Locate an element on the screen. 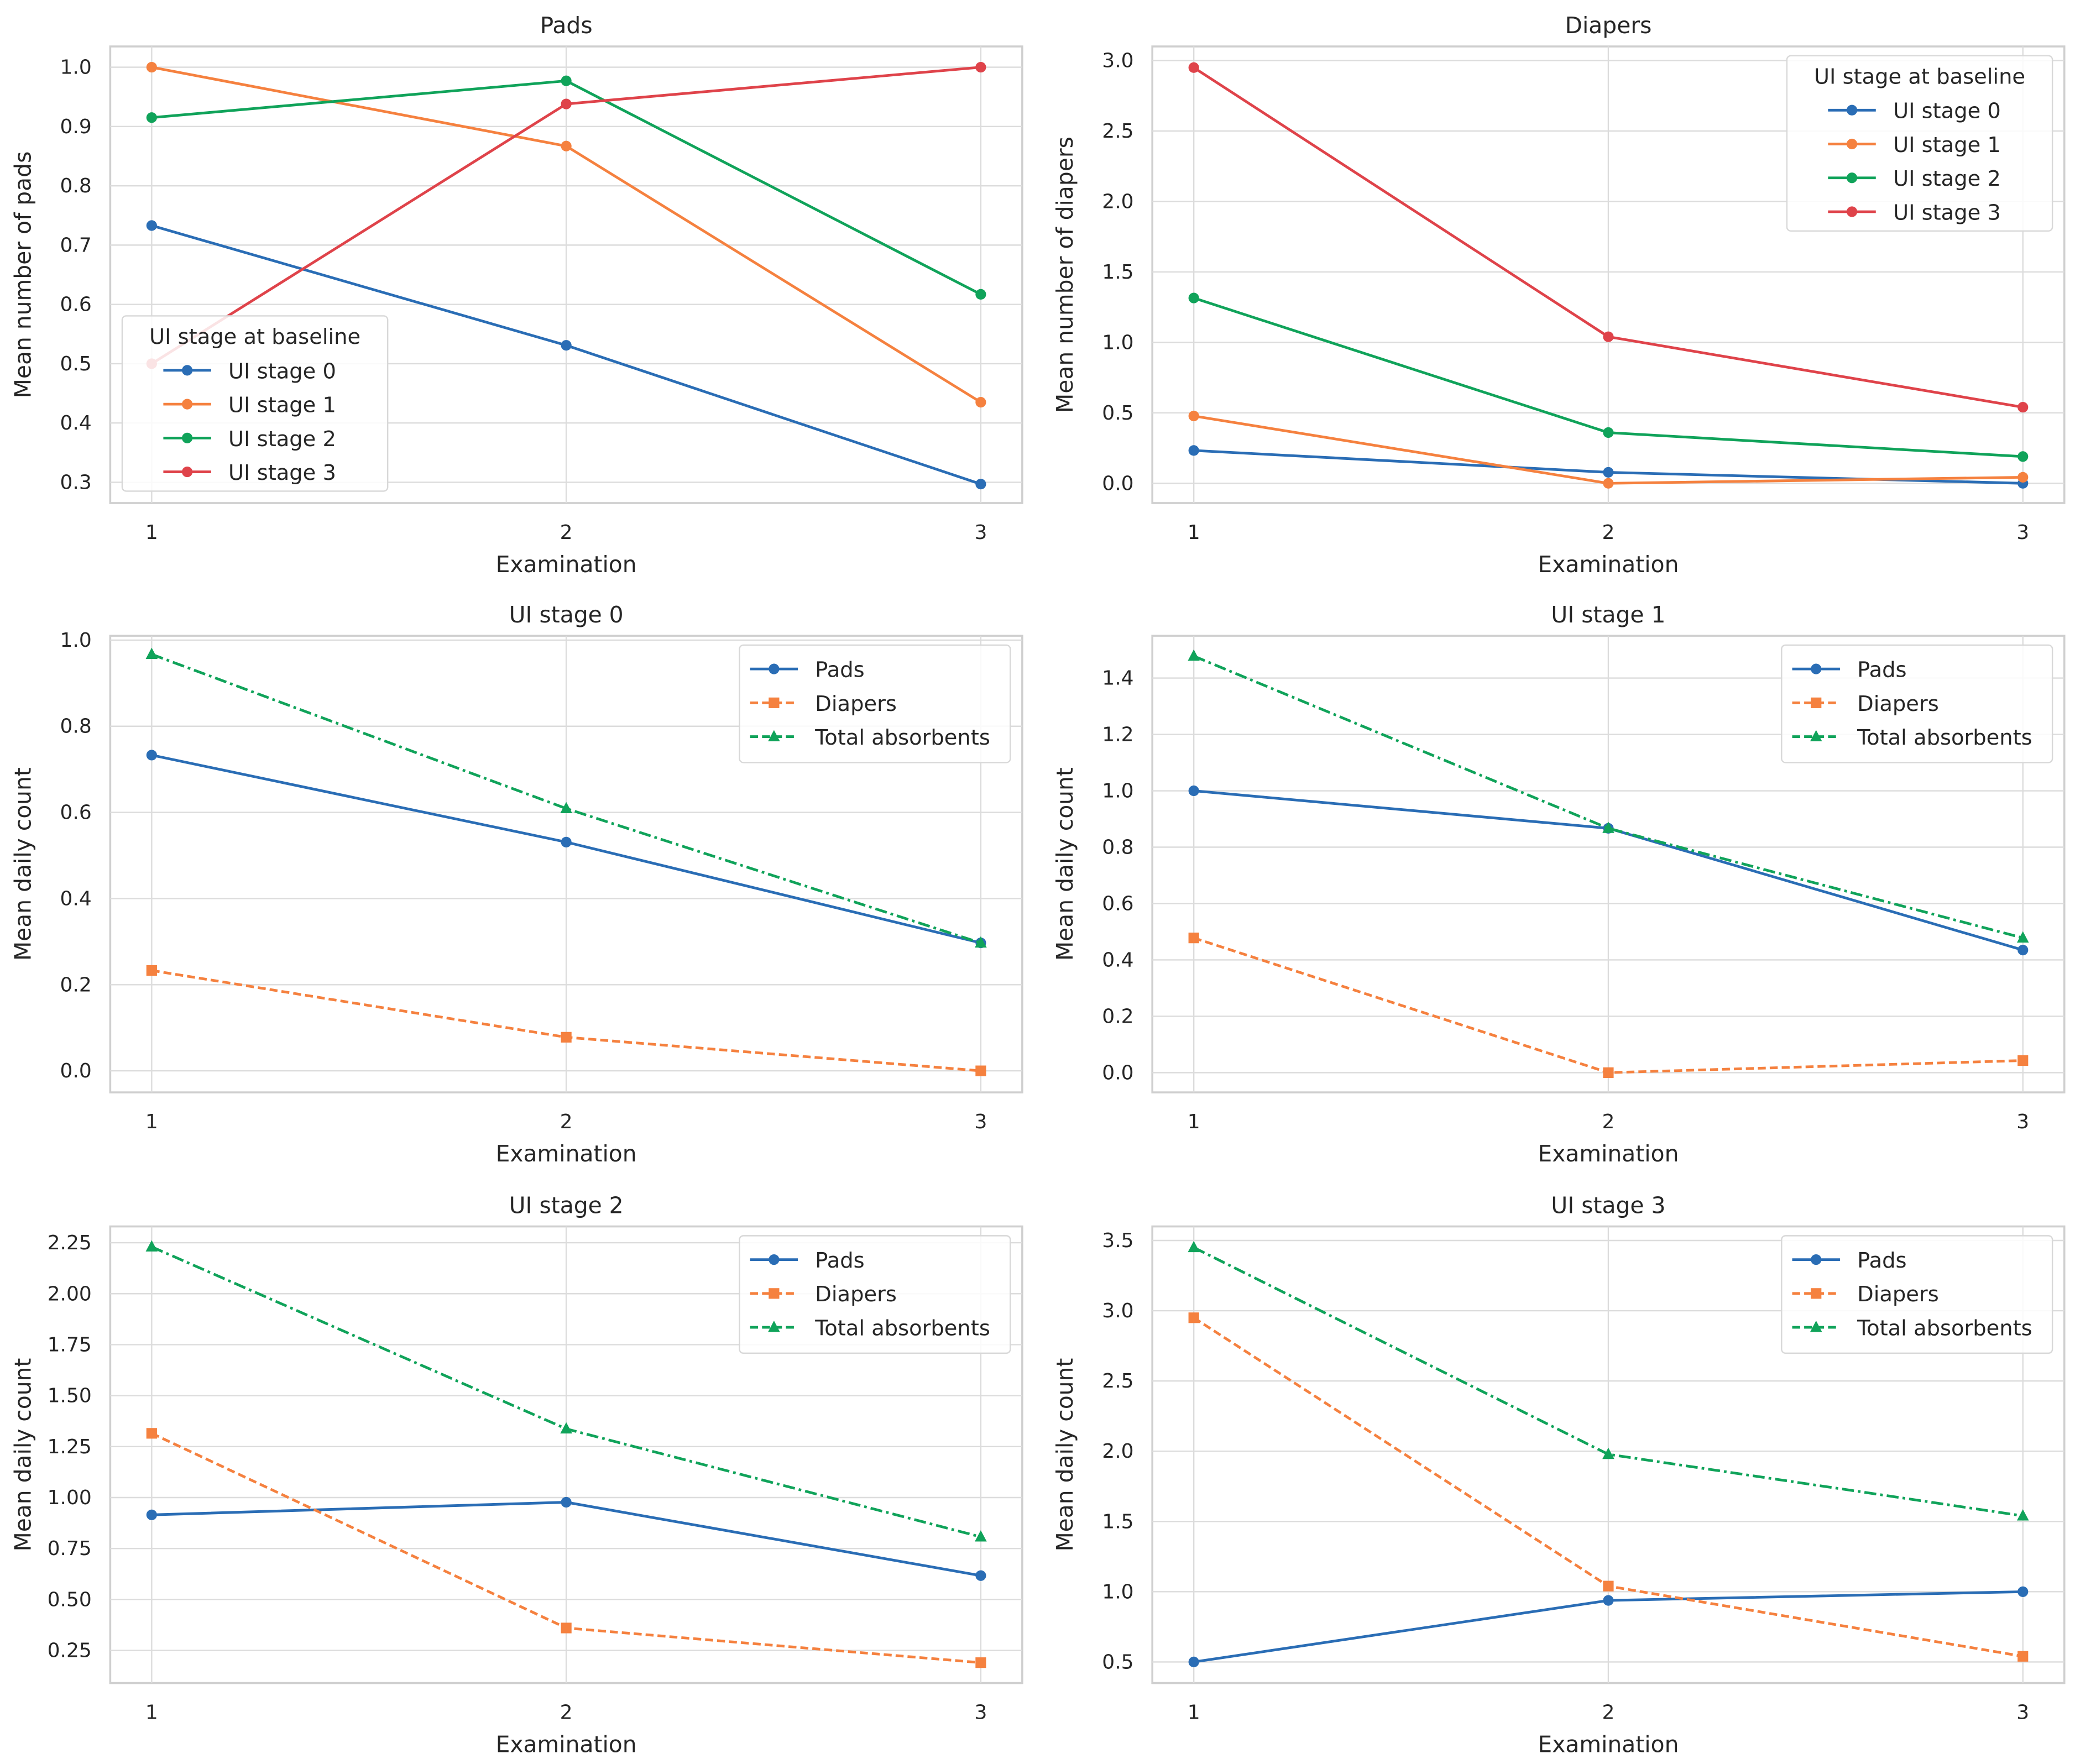 The width and height of the screenshot is (2075, 1764). y-tick-label: 3.0 is located at coordinates (1118, 1311).